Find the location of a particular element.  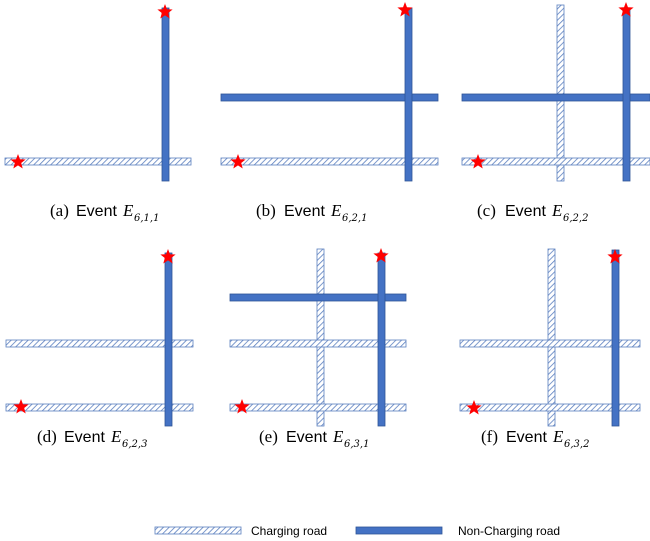

legend: Charging road Non-Charging road is located at coordinates (357, 531).